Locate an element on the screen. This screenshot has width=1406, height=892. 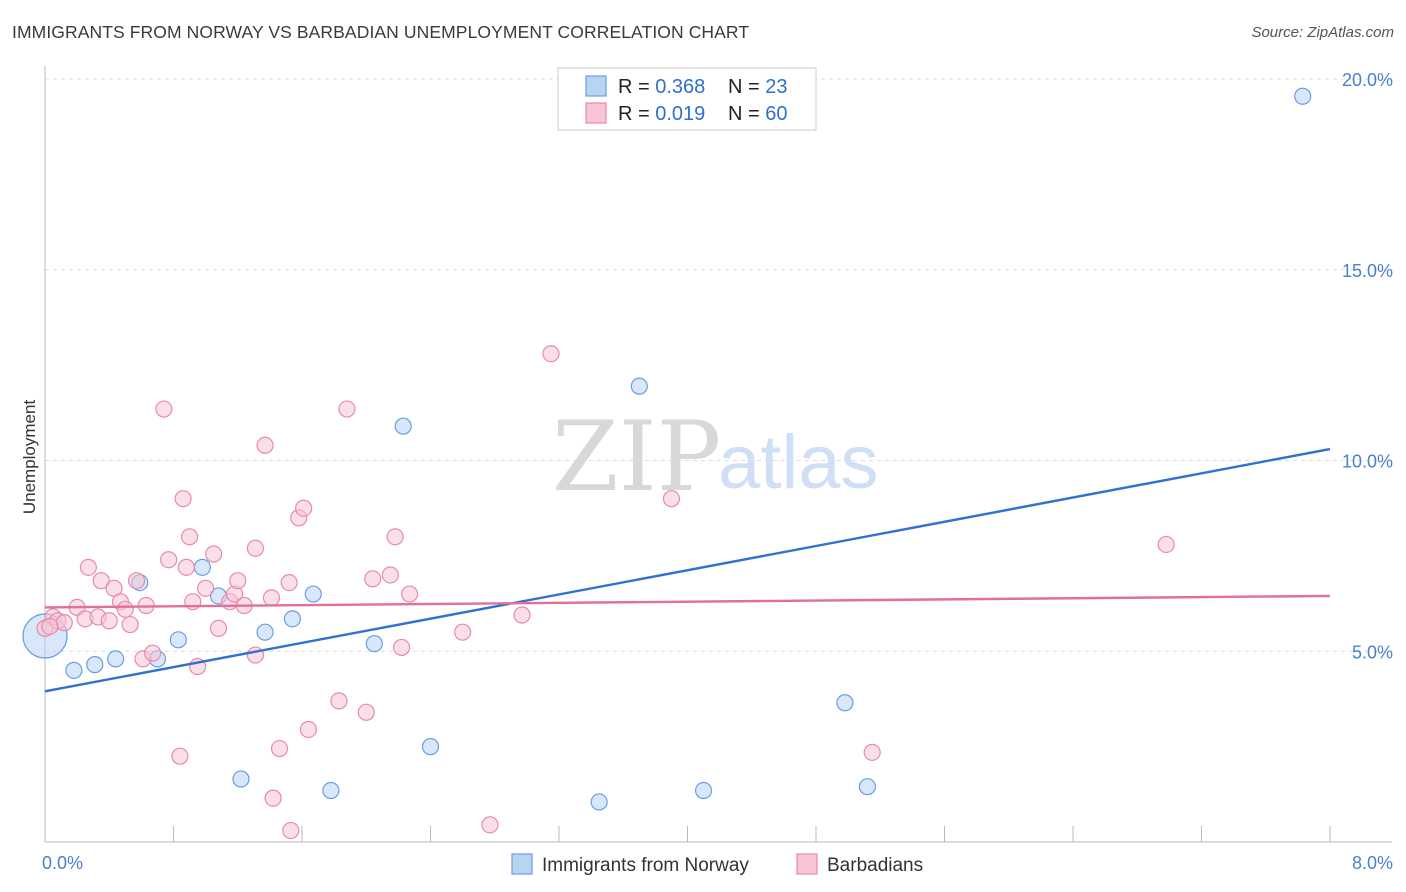
legend-row-barbadian: R = 0.019 is located at coordinates (661, 114).